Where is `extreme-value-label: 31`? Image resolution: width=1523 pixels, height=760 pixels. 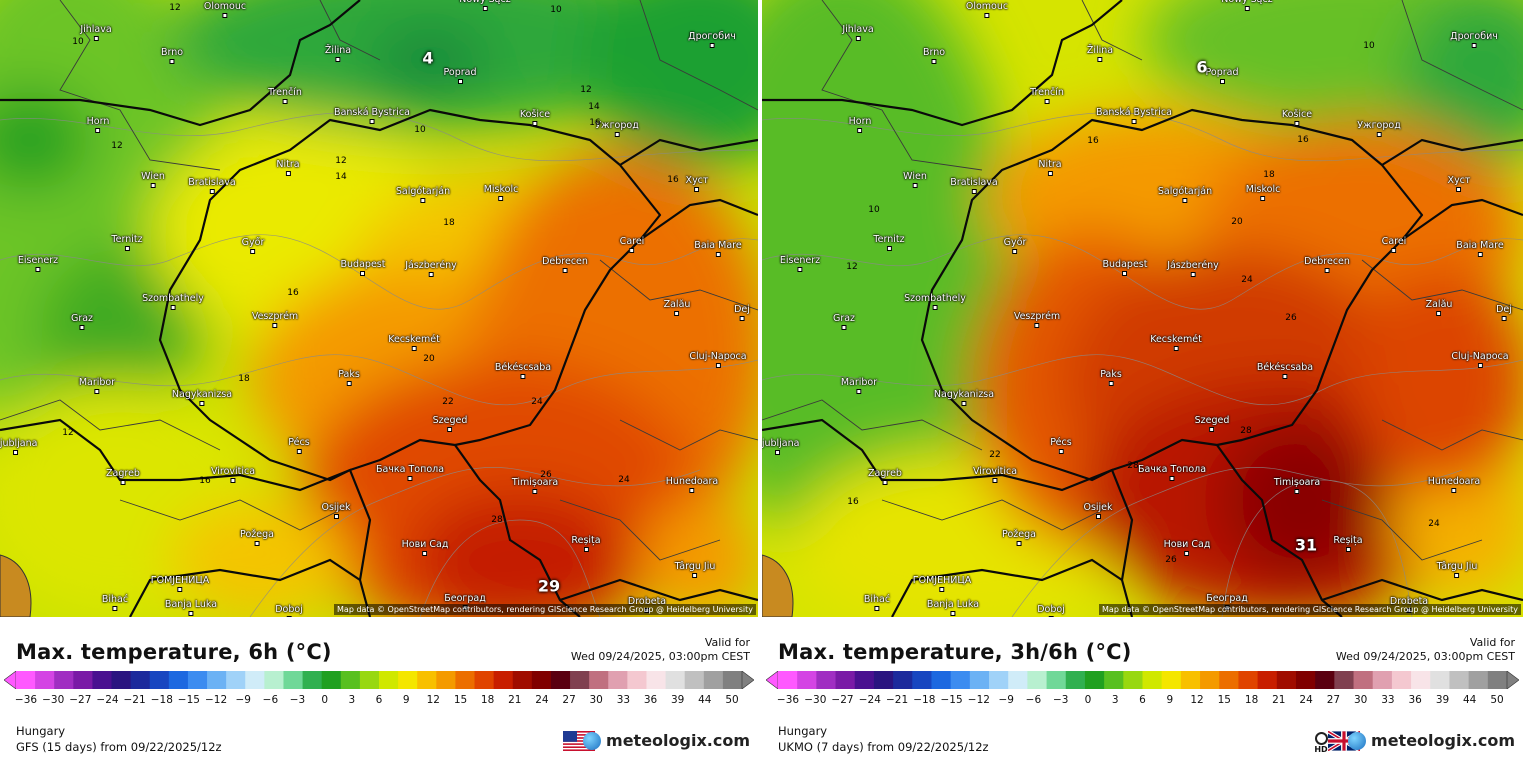 extreme-value-label: 31 is located at coordinates (1306, 545).